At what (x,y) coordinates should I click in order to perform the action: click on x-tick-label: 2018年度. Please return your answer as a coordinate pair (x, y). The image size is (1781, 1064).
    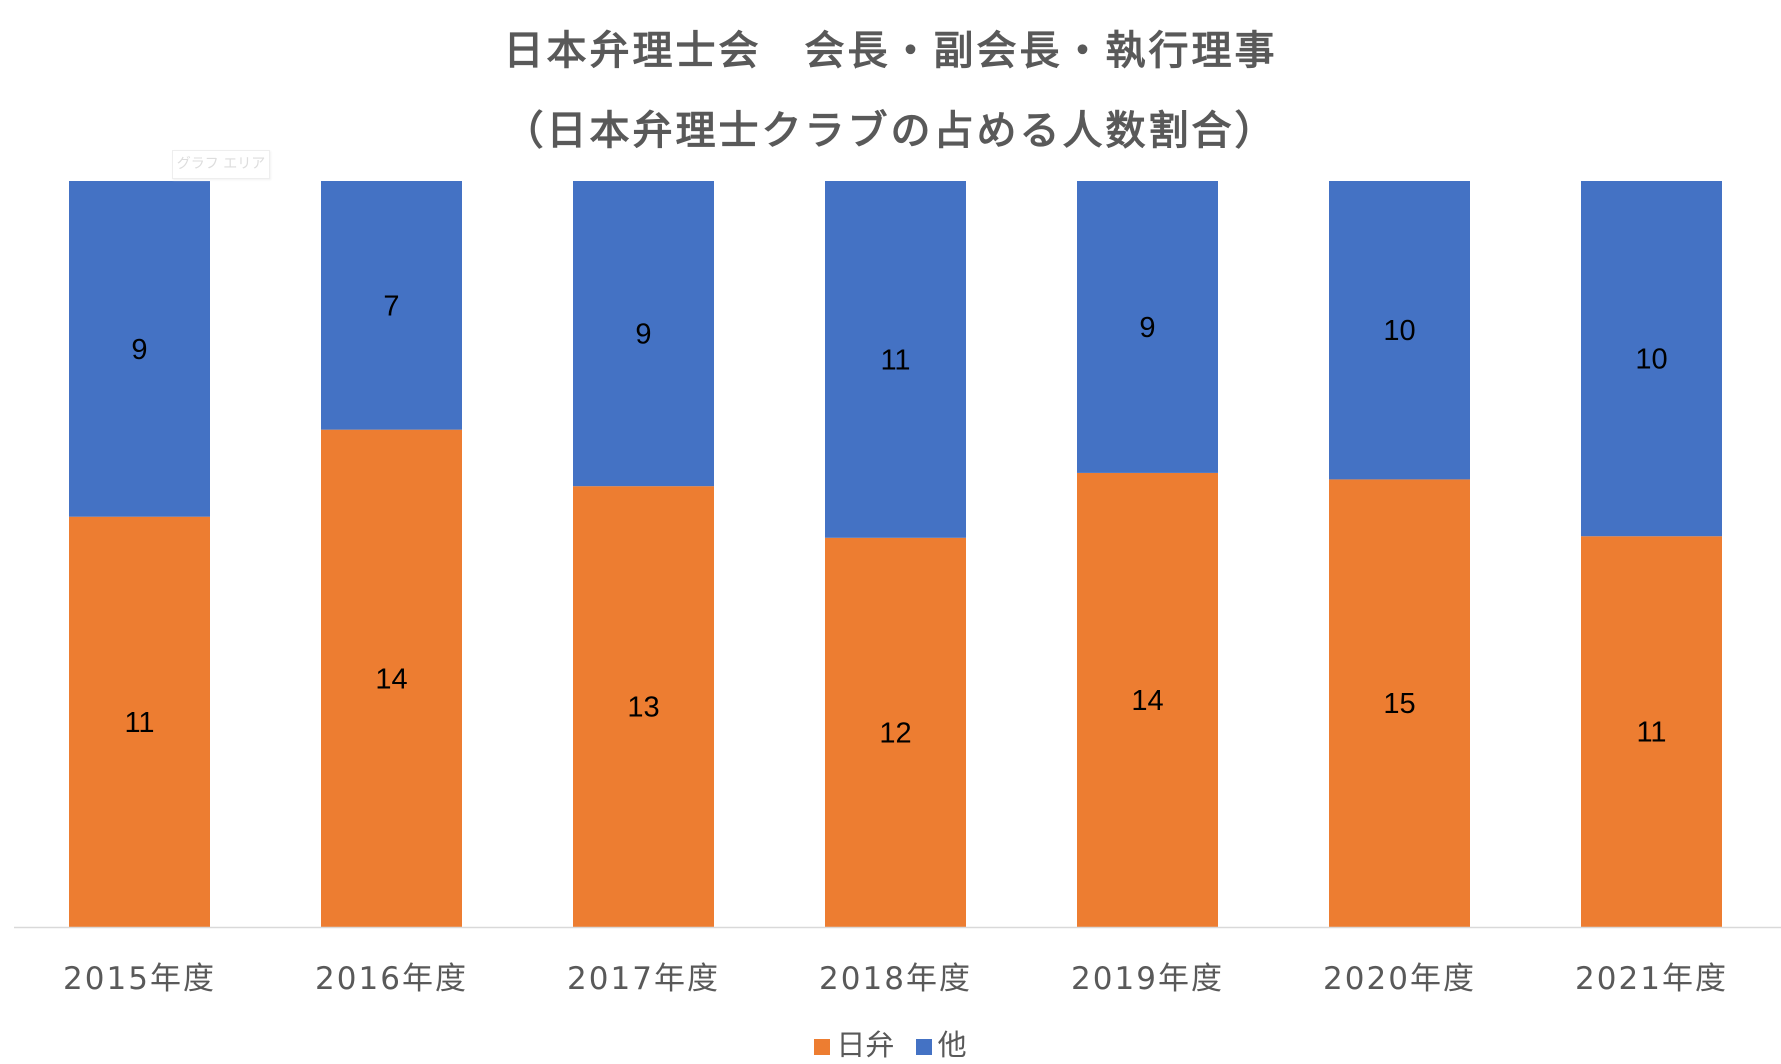
    Looking at the image, I should click on (895, 979).